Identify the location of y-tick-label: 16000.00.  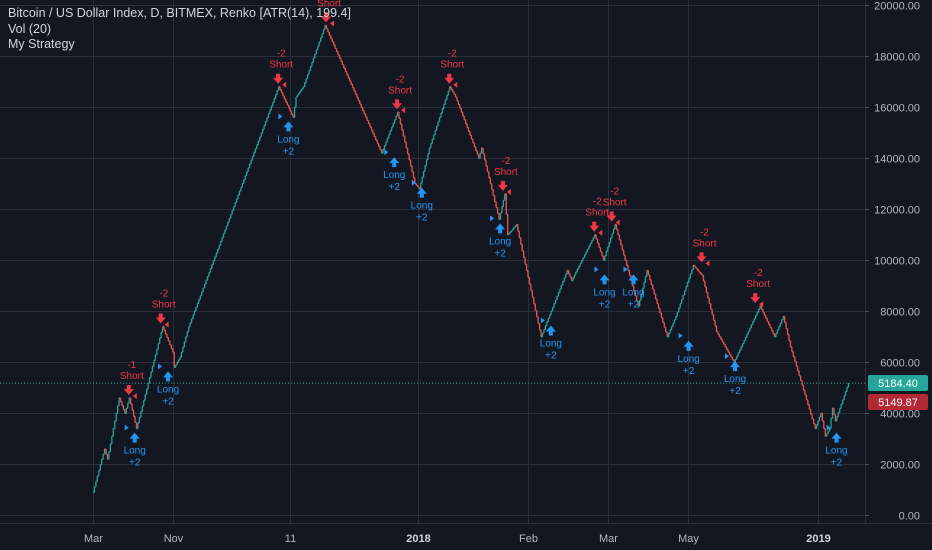
(897, 109).